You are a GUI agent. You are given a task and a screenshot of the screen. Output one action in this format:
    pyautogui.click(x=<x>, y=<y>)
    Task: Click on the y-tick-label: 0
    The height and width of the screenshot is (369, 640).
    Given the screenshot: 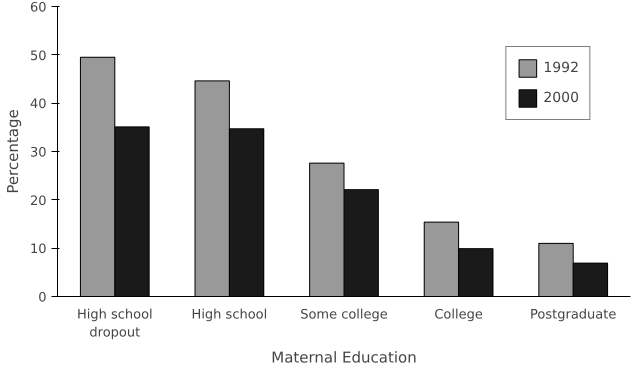 What is the action you would take?
    pyautogui.click(x=42, y=298)
    